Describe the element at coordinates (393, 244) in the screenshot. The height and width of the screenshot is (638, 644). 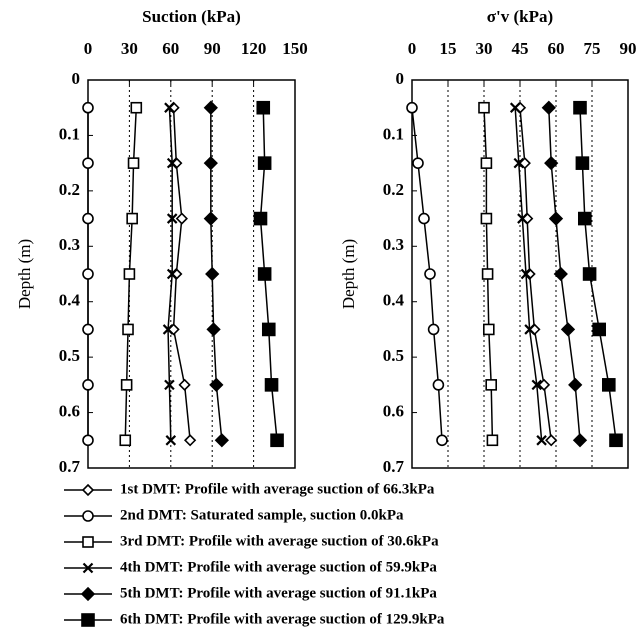
I see `y-tick-label: 0.3` at that location.